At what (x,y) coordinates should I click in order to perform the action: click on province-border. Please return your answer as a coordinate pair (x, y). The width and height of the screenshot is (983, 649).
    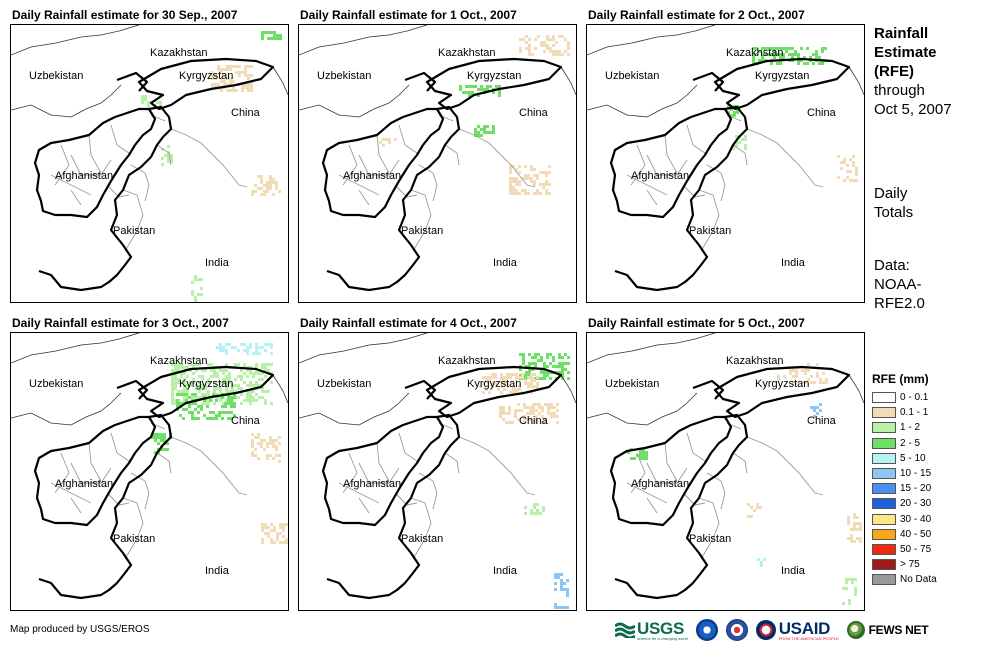
    Looking at the image, I should click on (383, 462).